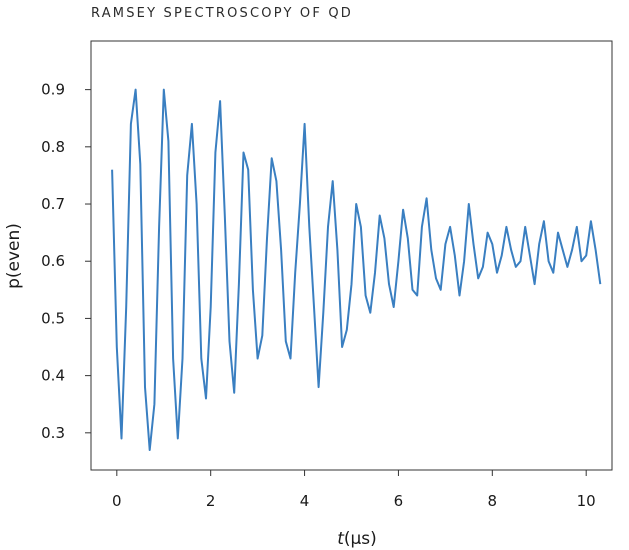 The image size is (629, 550). I want to click on y-tick-label: 0.3, so click(53, 433).